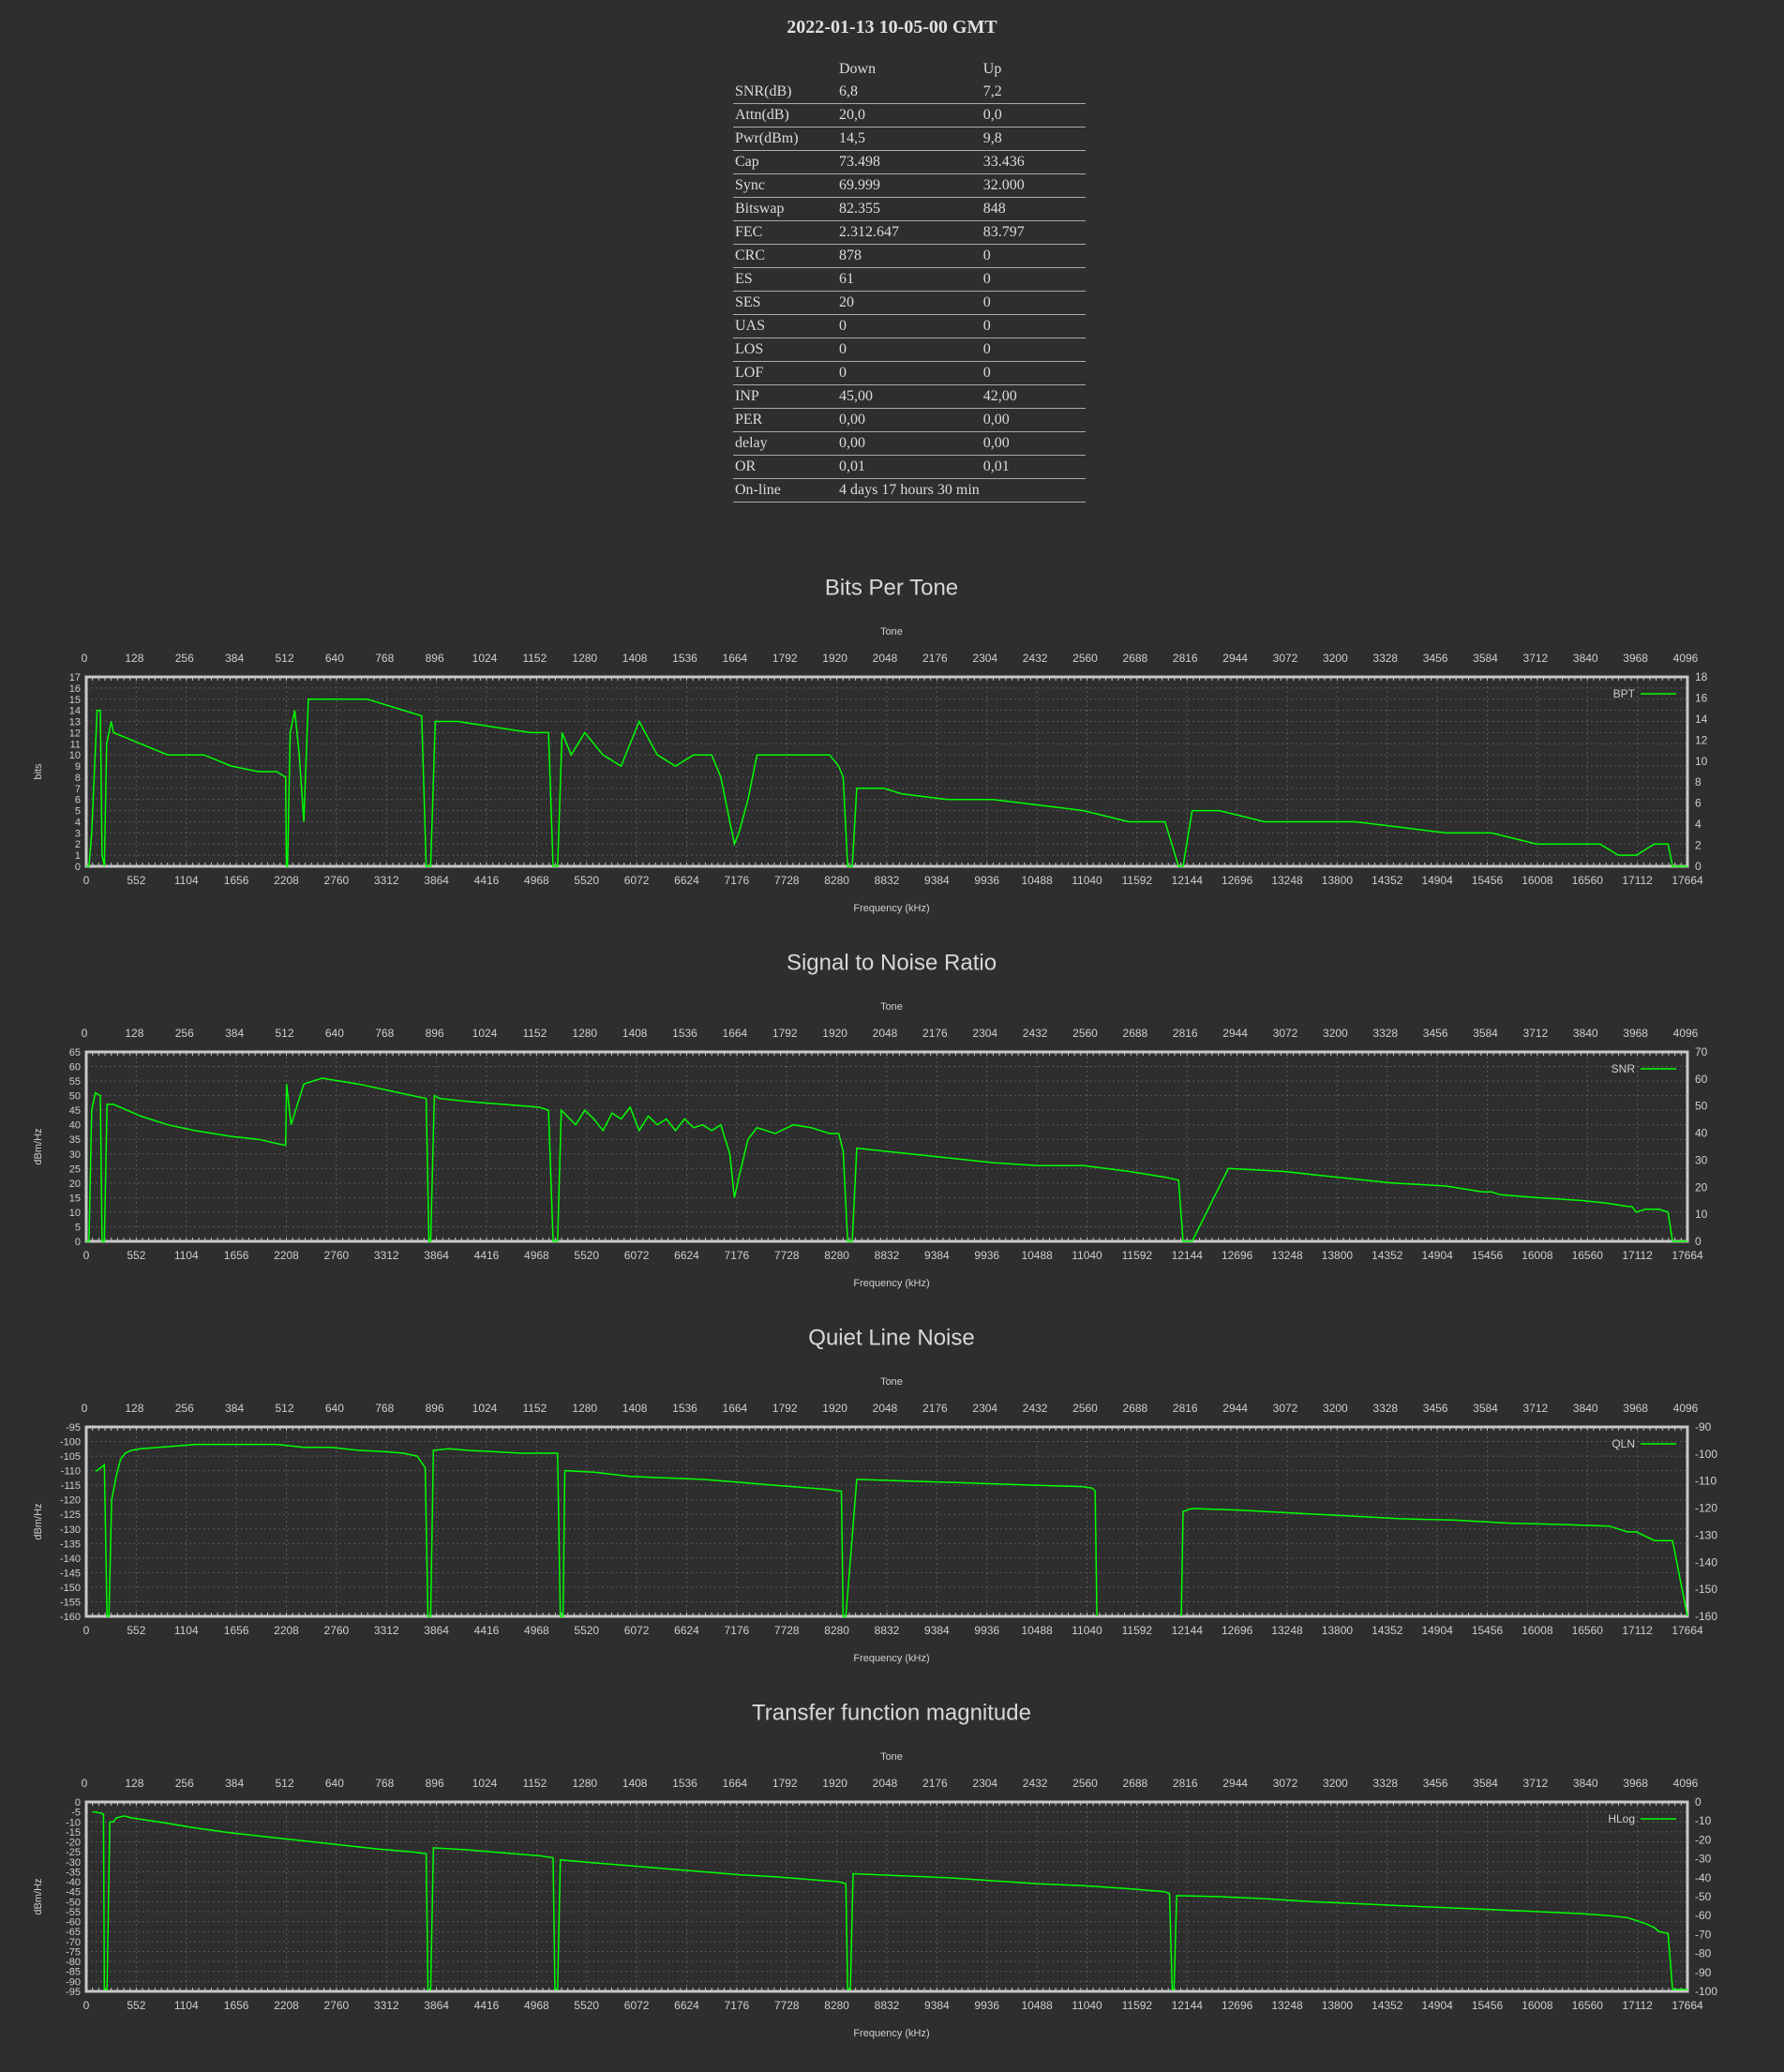  What do you see at coordinates (891, 1712) in the screenshot?
I see `chart-title: Transfer function magnitude` at bounding box center [891, 1712].